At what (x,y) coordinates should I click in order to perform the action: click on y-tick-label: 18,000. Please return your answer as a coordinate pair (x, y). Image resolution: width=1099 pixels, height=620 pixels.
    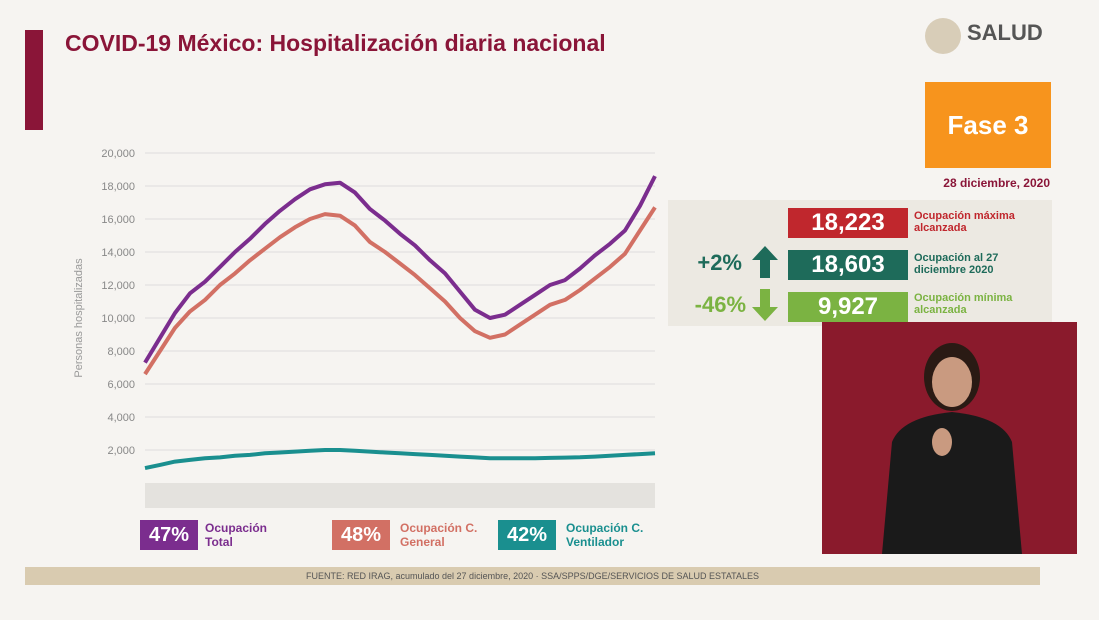
    Looking at the image, I should click on (118, 187).